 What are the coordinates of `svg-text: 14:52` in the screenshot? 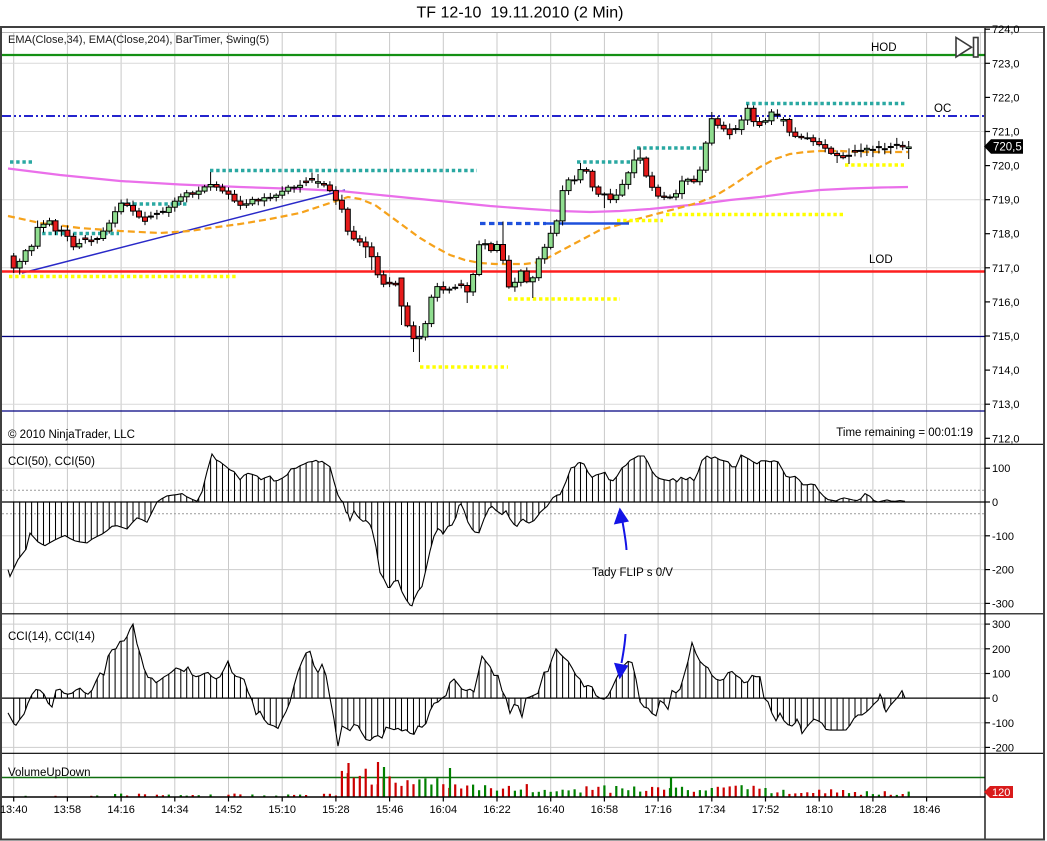 It's located at (229, 810).